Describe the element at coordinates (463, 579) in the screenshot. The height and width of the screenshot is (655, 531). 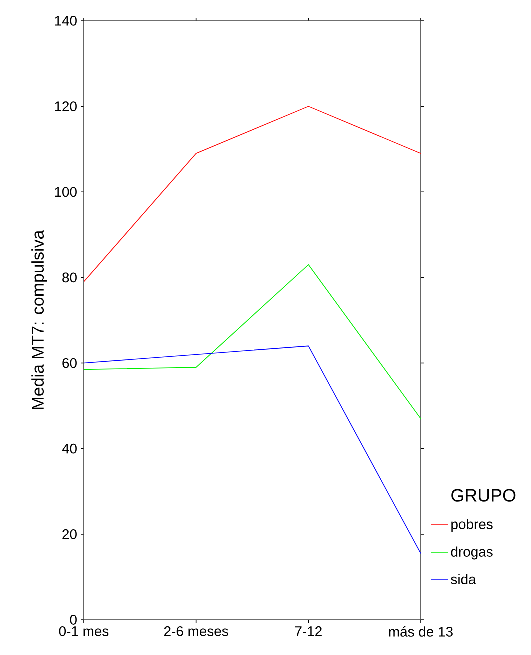
I see `legend-label: sida` at that location.